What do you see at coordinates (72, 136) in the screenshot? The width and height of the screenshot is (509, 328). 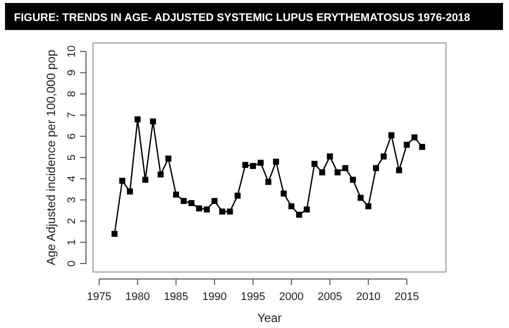 I see `y-tick-label: 6` at bounding box center [72, 136].